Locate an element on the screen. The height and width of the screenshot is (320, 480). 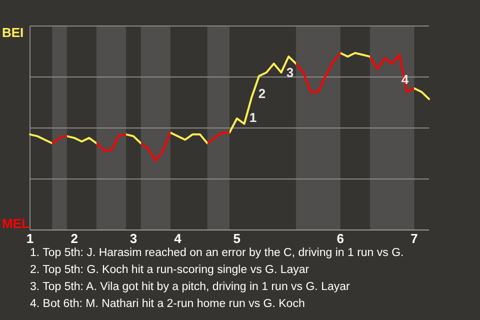
x-tick-label: 5 is located at coordinates (237, 238).